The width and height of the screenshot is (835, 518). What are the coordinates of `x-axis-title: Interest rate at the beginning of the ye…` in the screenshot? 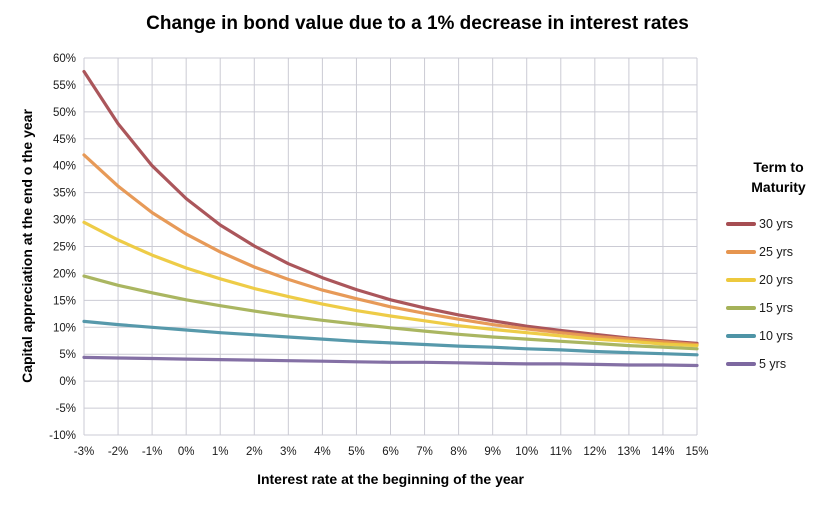 It's located at (390, 479).